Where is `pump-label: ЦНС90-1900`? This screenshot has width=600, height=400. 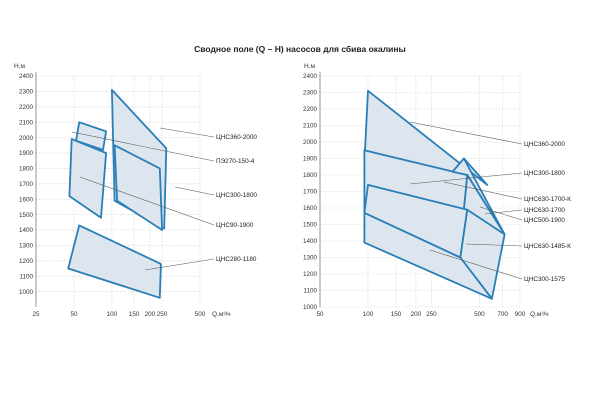
pump-label: ЦНС90-1900 is located at coordinates (235, 225).